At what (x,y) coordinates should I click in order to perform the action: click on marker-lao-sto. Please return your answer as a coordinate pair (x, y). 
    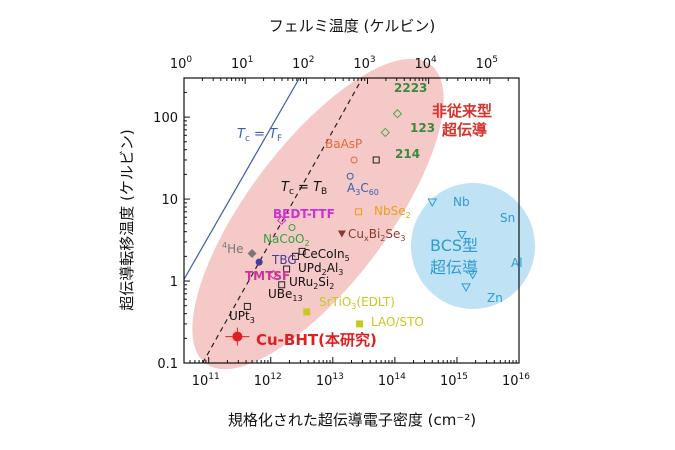
    Looking at the image, I should click on (360, 324).